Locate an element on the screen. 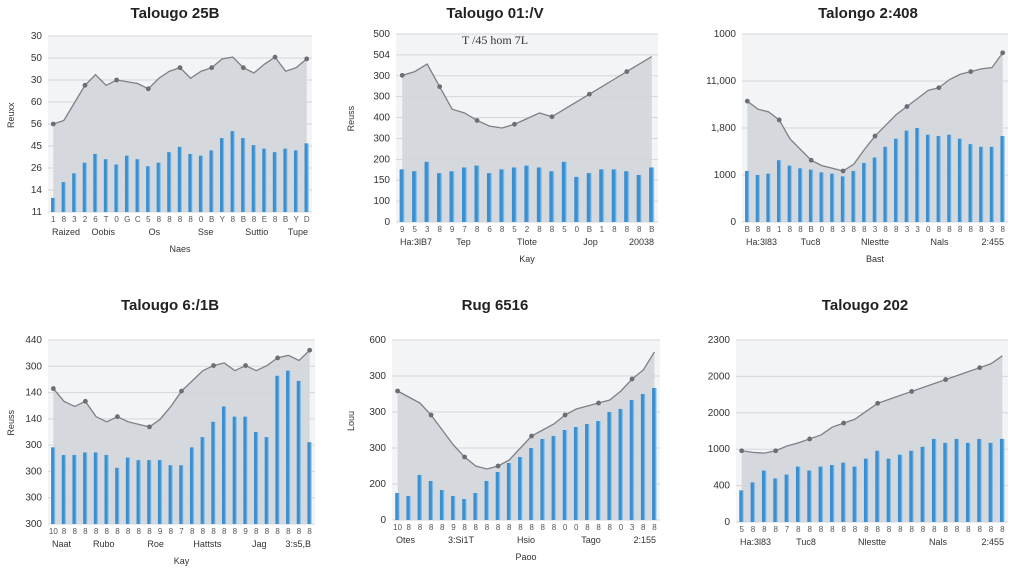 The width and height of the screenshot is (1024, 576). y-tick-label: 600 is located at coordinates (377, 340).